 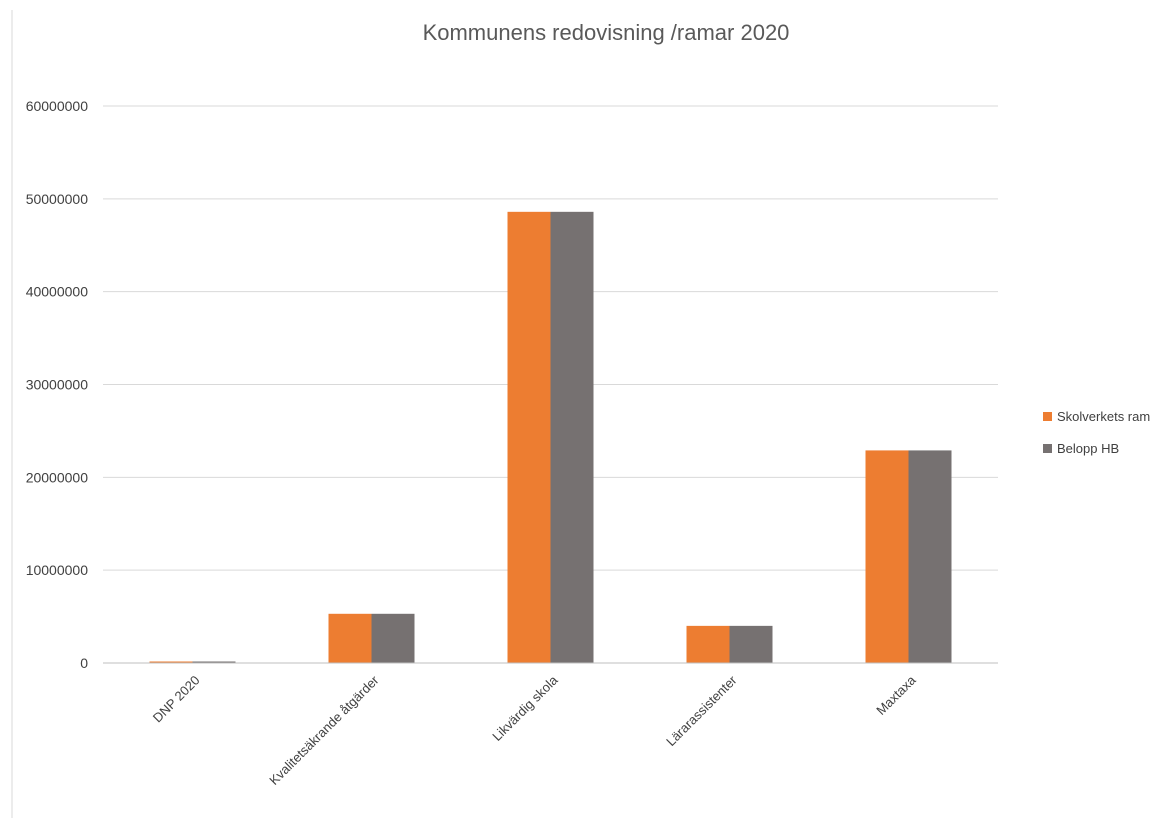 I want to click on y-tick-label: 20000000, so click(x=57, y=477).